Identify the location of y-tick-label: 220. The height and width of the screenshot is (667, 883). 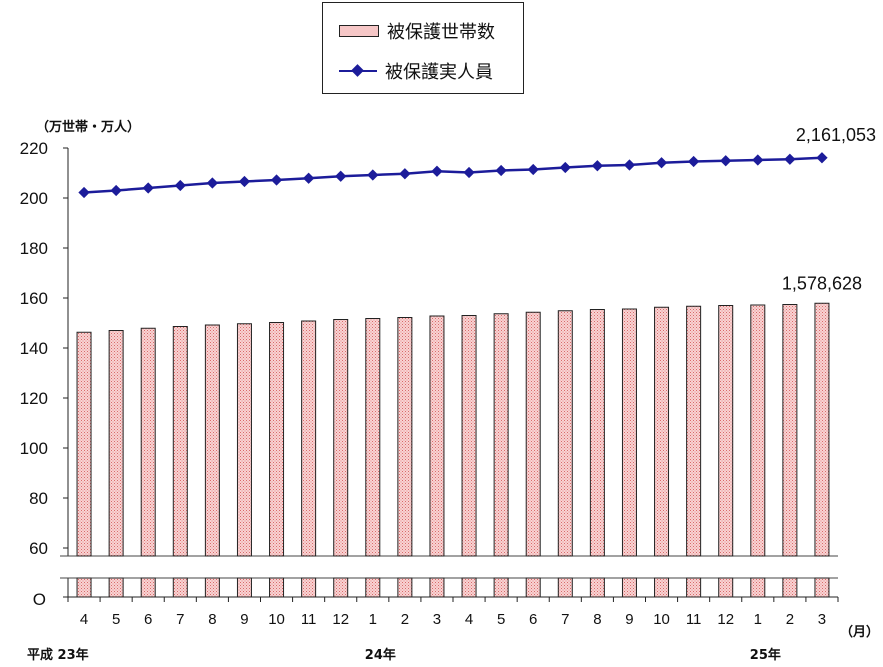
(34, 148).